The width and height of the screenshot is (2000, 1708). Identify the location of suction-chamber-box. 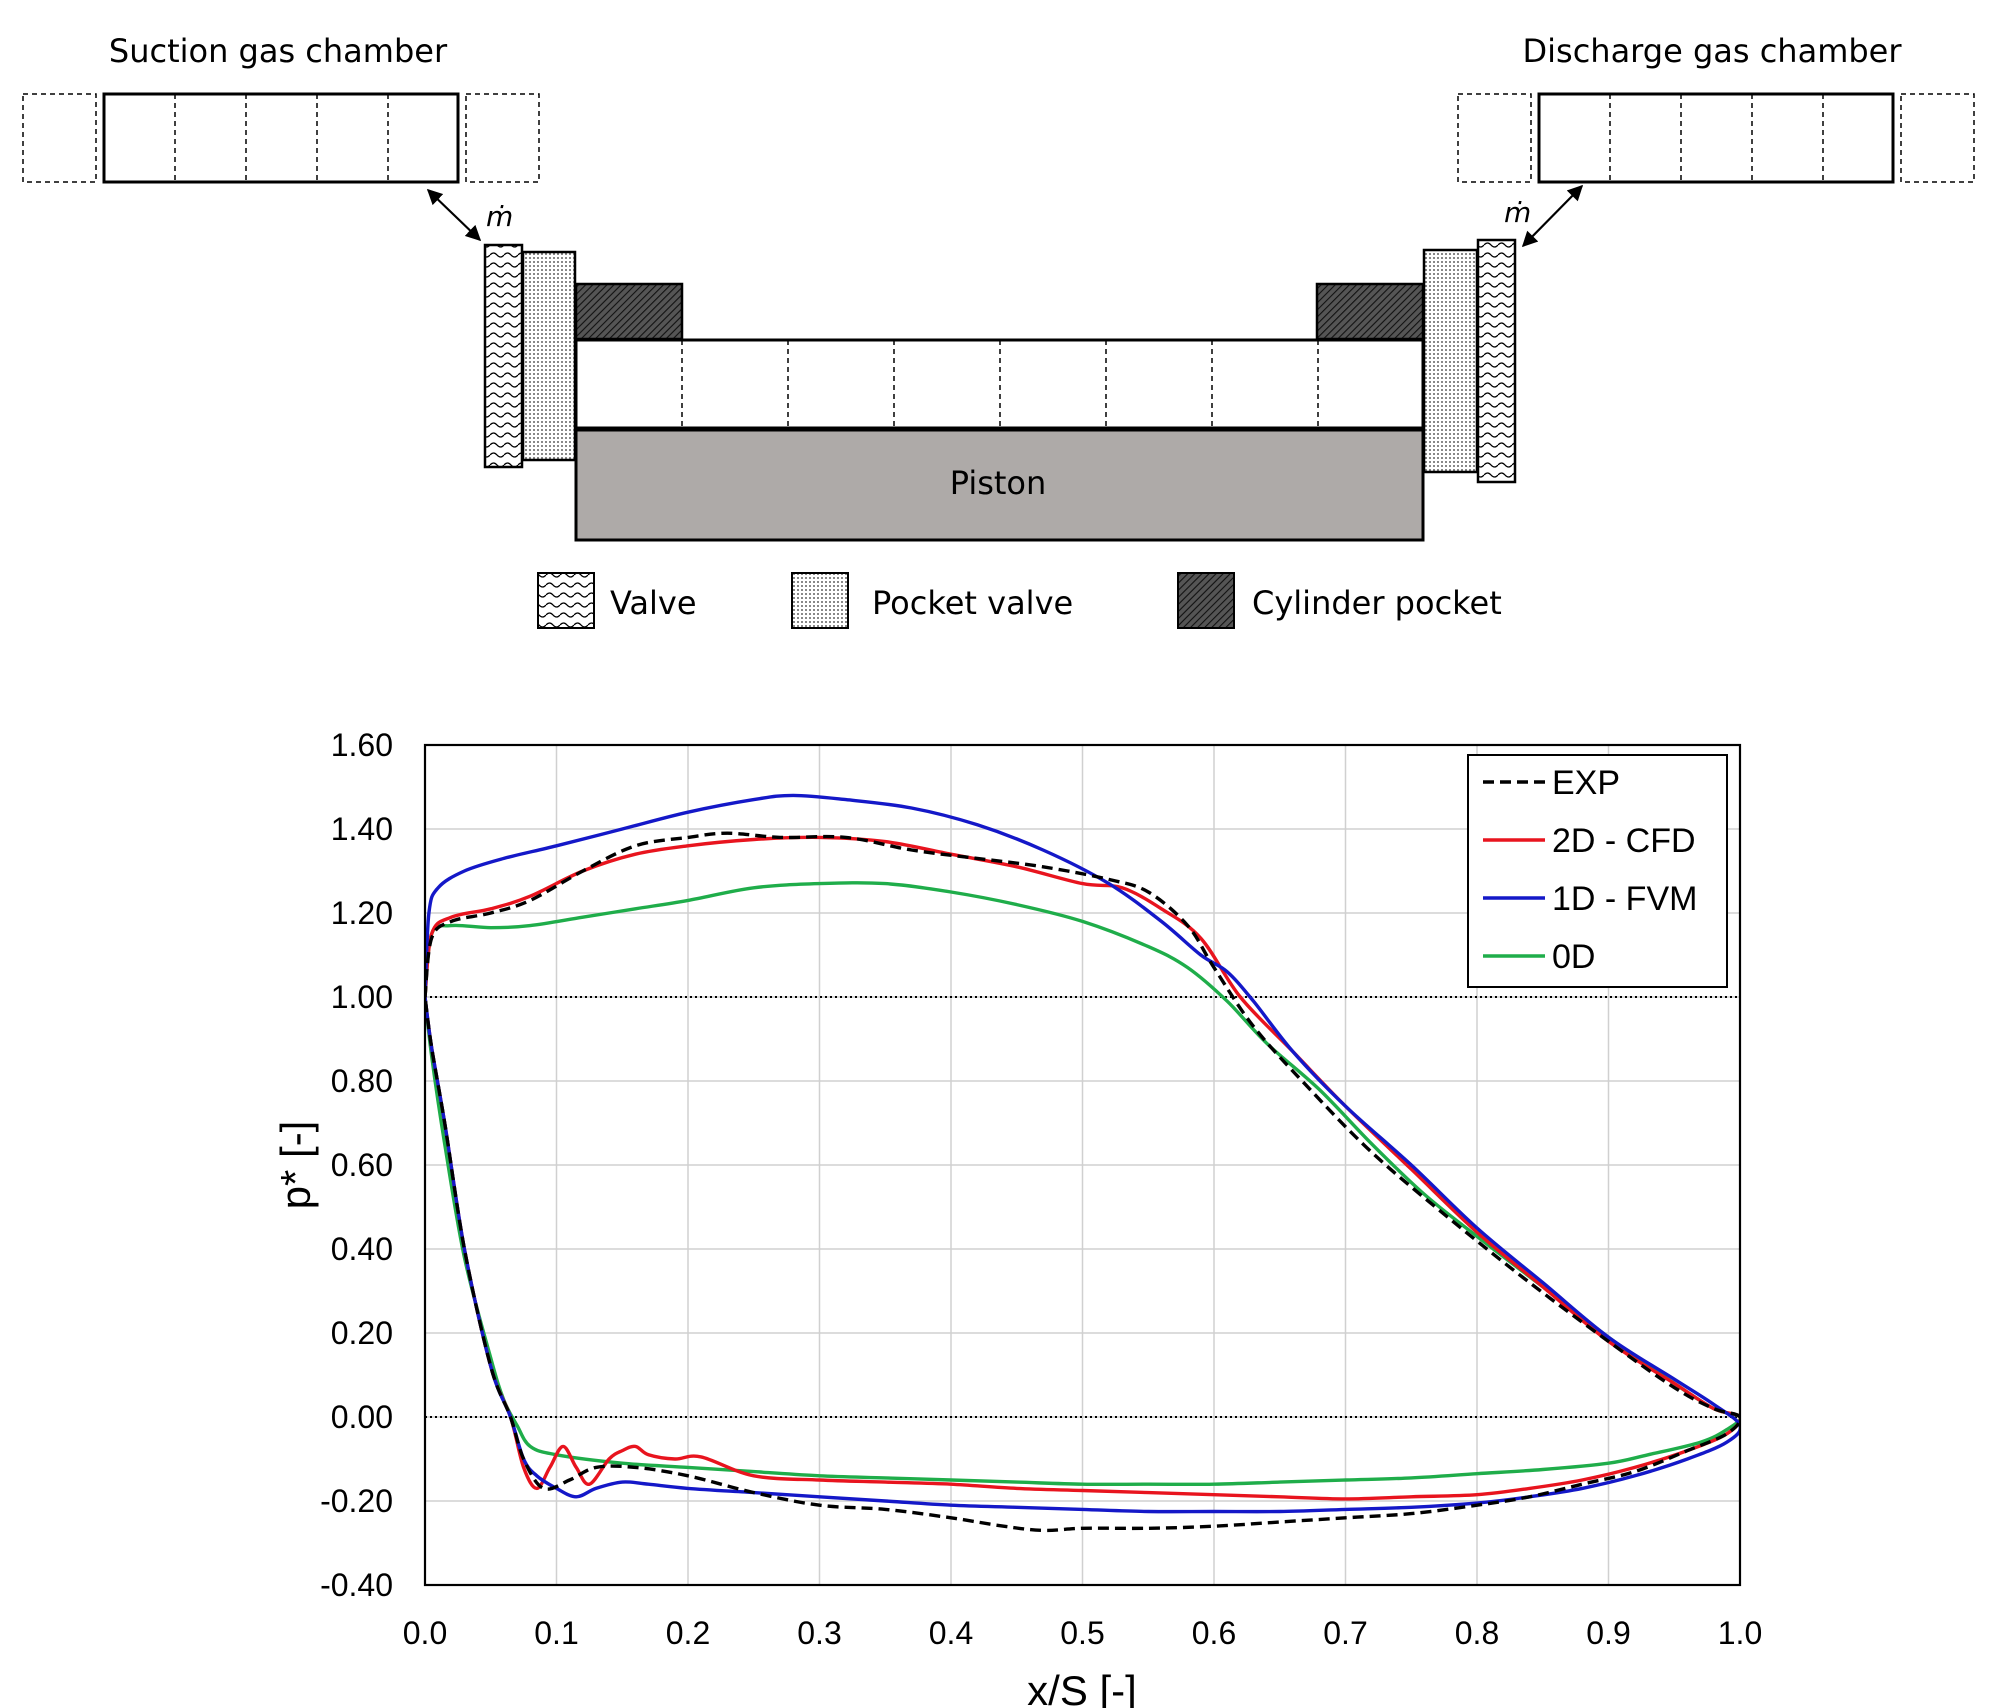
(281, 138).